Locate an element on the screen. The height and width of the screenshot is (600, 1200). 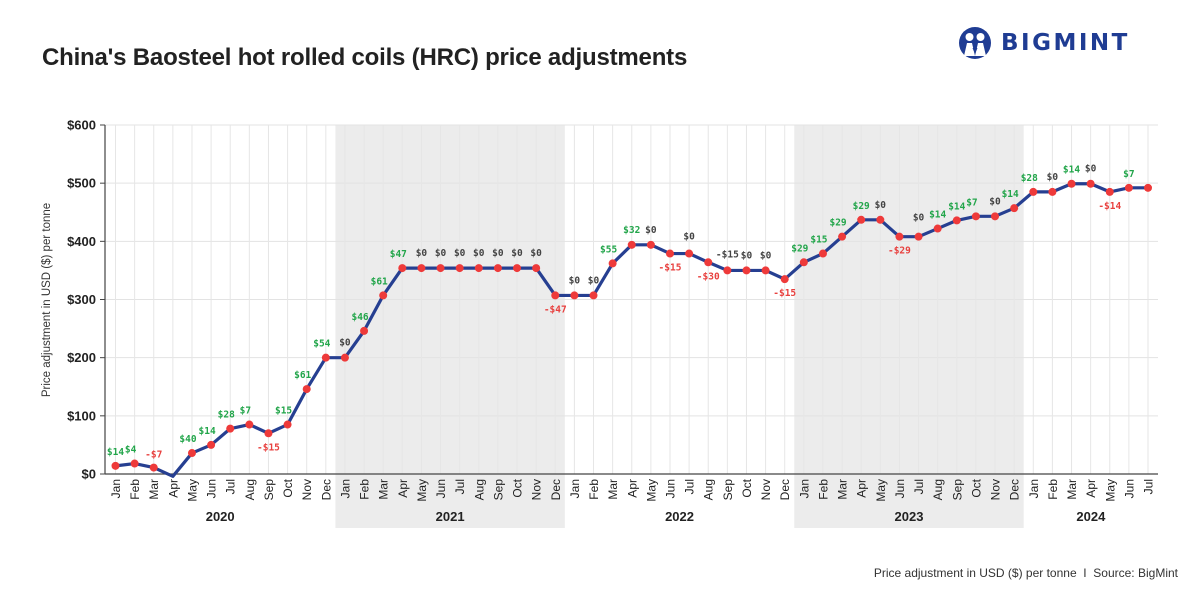
data-label: $54 is located at coordinates (321, 344).